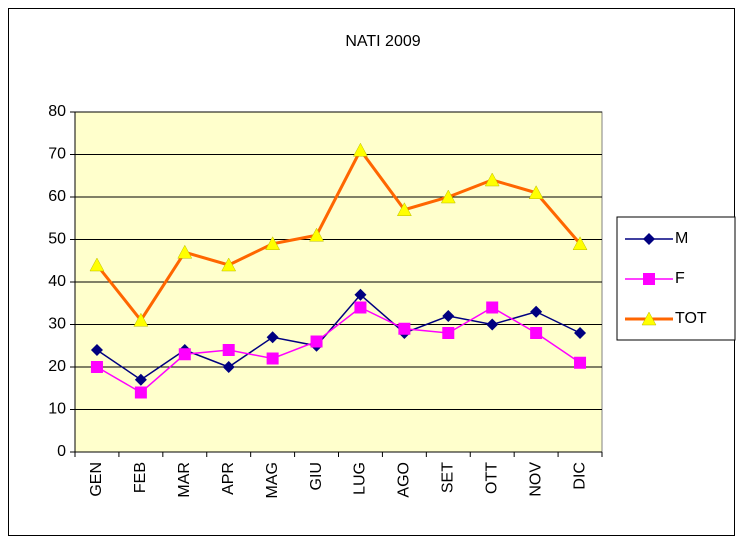 This screenshot has height=549, width=738. I want to click on x-tick-label: DIC, so click(579, 476).